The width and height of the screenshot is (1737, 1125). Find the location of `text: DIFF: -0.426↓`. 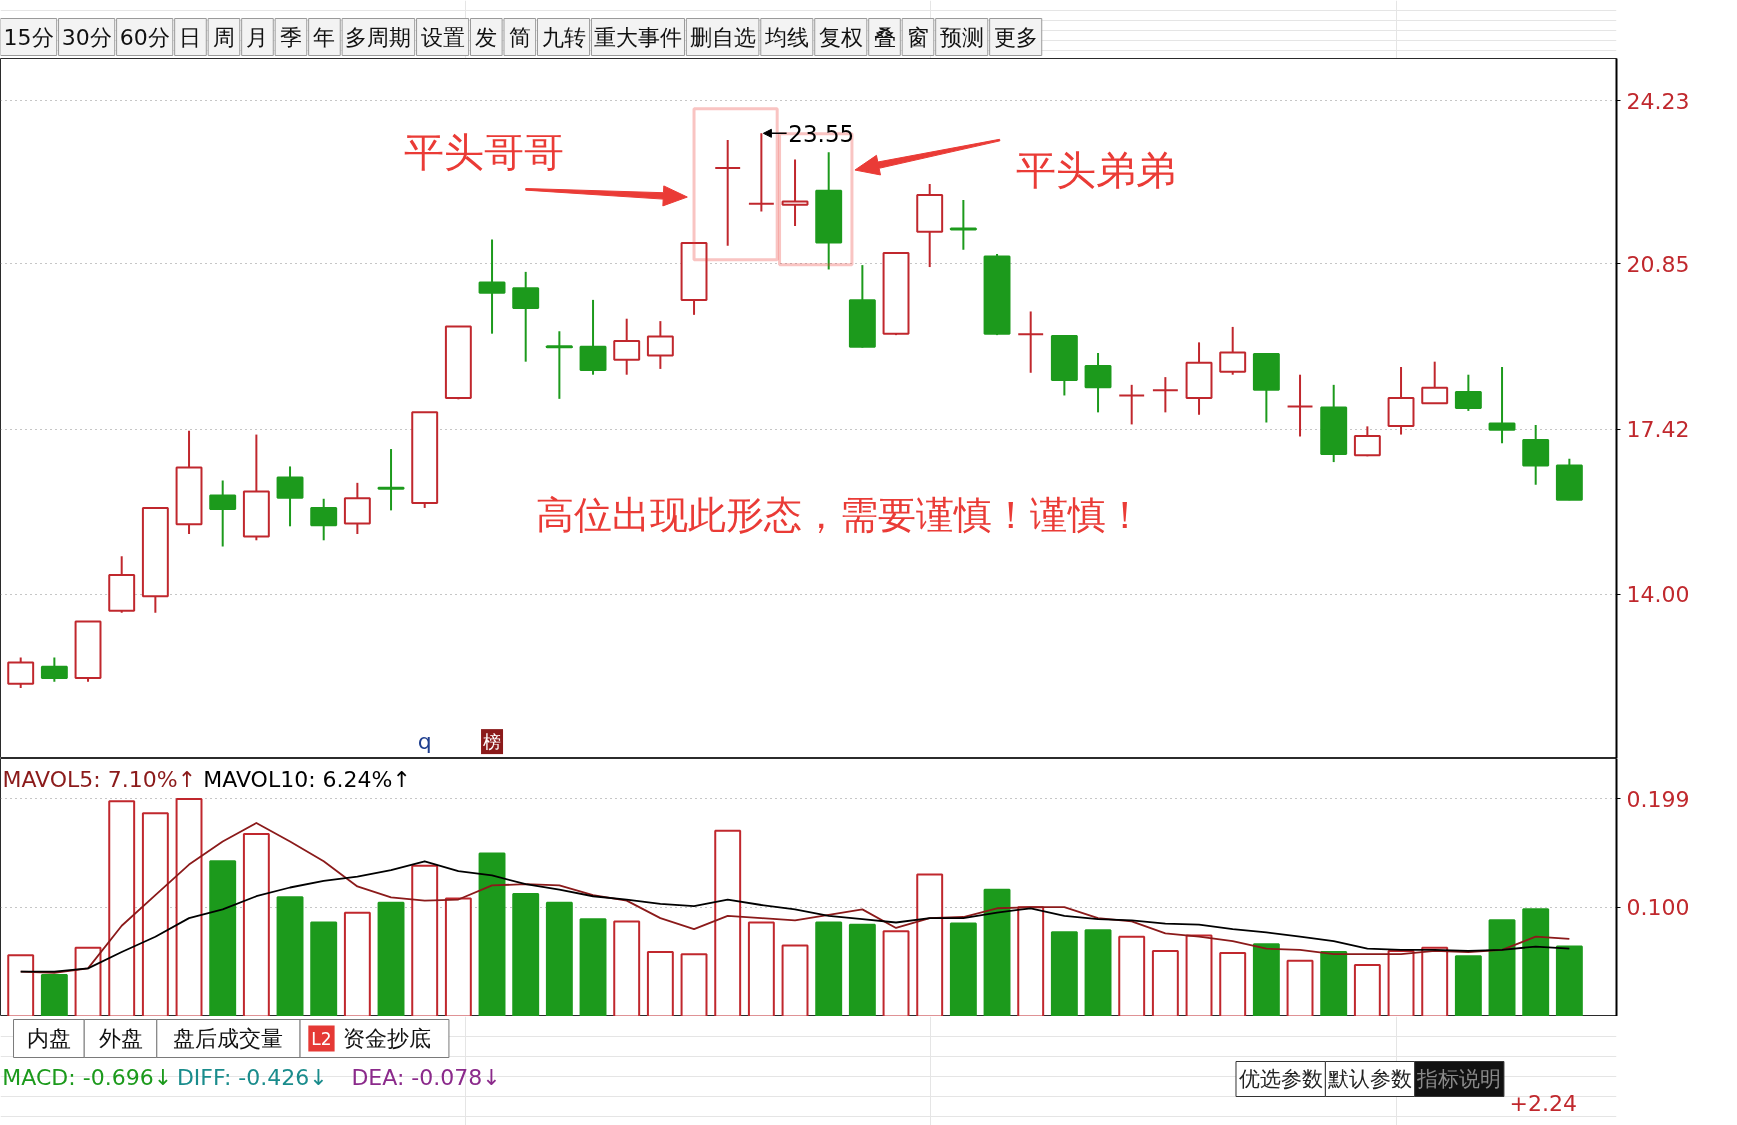

text: DIFF: -0.426↓ is located at coordinates (252, 1077).